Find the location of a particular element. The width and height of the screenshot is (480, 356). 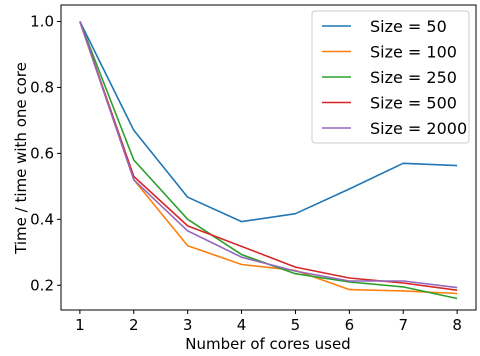

x-tick-label: 2 is located at coordinates (134, 325).